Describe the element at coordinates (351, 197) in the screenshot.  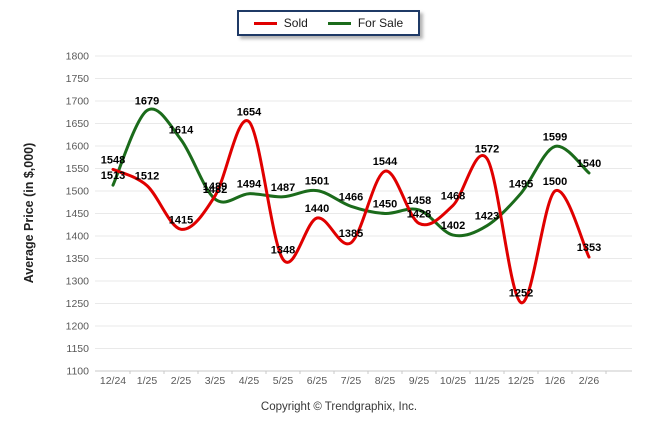
I see `data-label-for-sale: 1466` at that location.